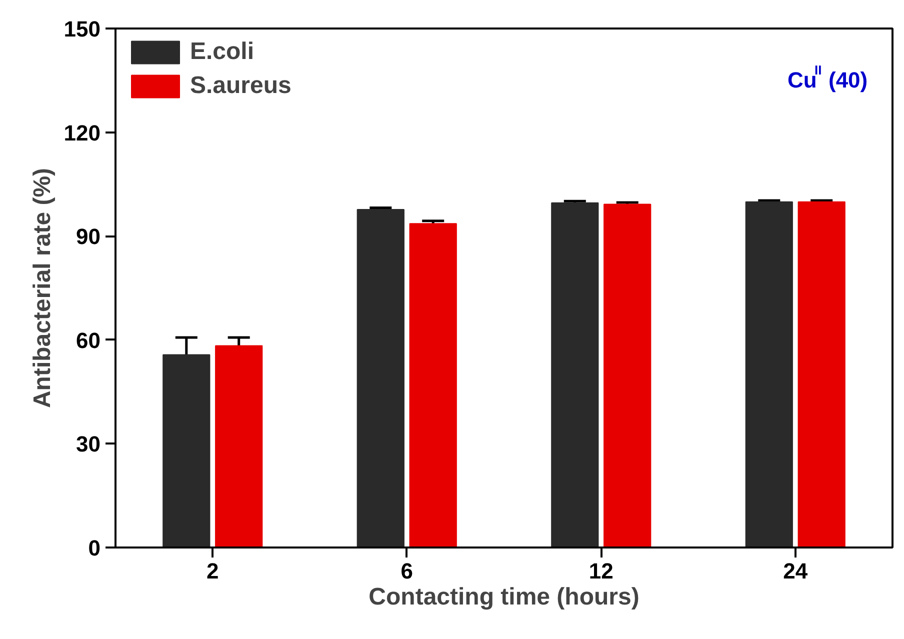 The image size is (904, 639). What do you see at coordinates (504, 597) in the screenshot?
I see `x-axis-title: Contacting time (hours)` at bounding box center [504, 597].